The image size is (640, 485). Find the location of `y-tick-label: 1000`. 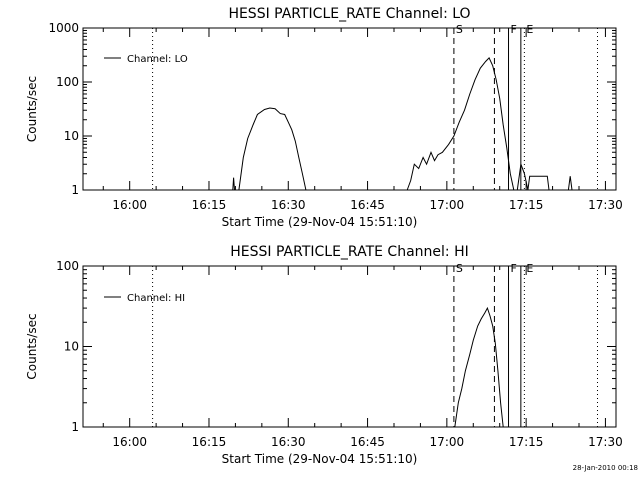

y-tick-label: 1000 is located at coordinates (63, 28).